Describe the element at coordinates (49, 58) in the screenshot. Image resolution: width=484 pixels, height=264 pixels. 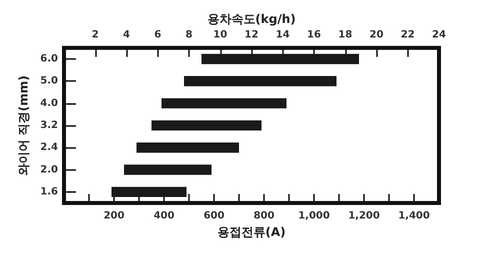
I see `y-tick-label: 6.0` at that location.